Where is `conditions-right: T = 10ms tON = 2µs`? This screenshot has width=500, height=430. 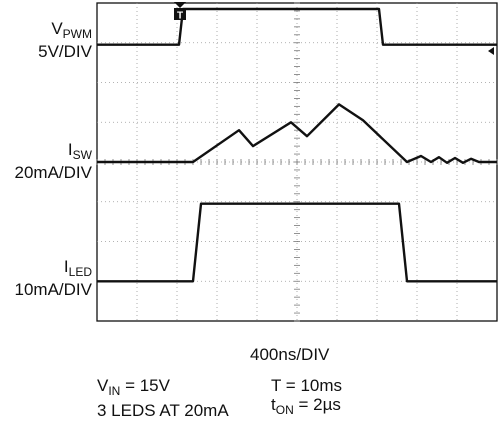 conditions-right: T = 10ms tON = 2µs is located at coordinates (306, 398).